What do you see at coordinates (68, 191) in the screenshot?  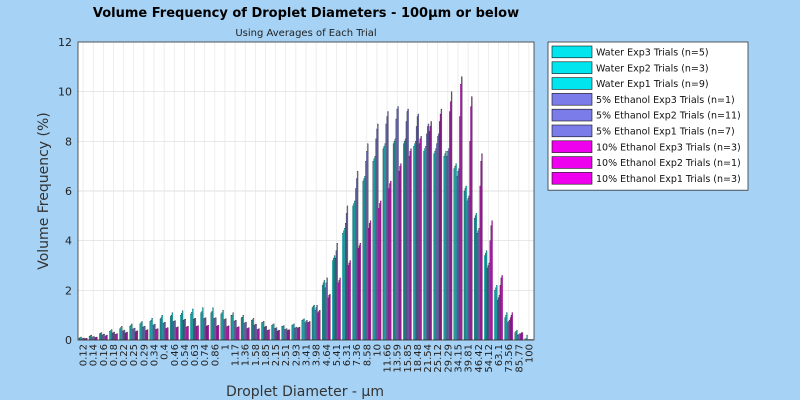 I see `y-tick-label: 6` at bounding box center [68, 191].